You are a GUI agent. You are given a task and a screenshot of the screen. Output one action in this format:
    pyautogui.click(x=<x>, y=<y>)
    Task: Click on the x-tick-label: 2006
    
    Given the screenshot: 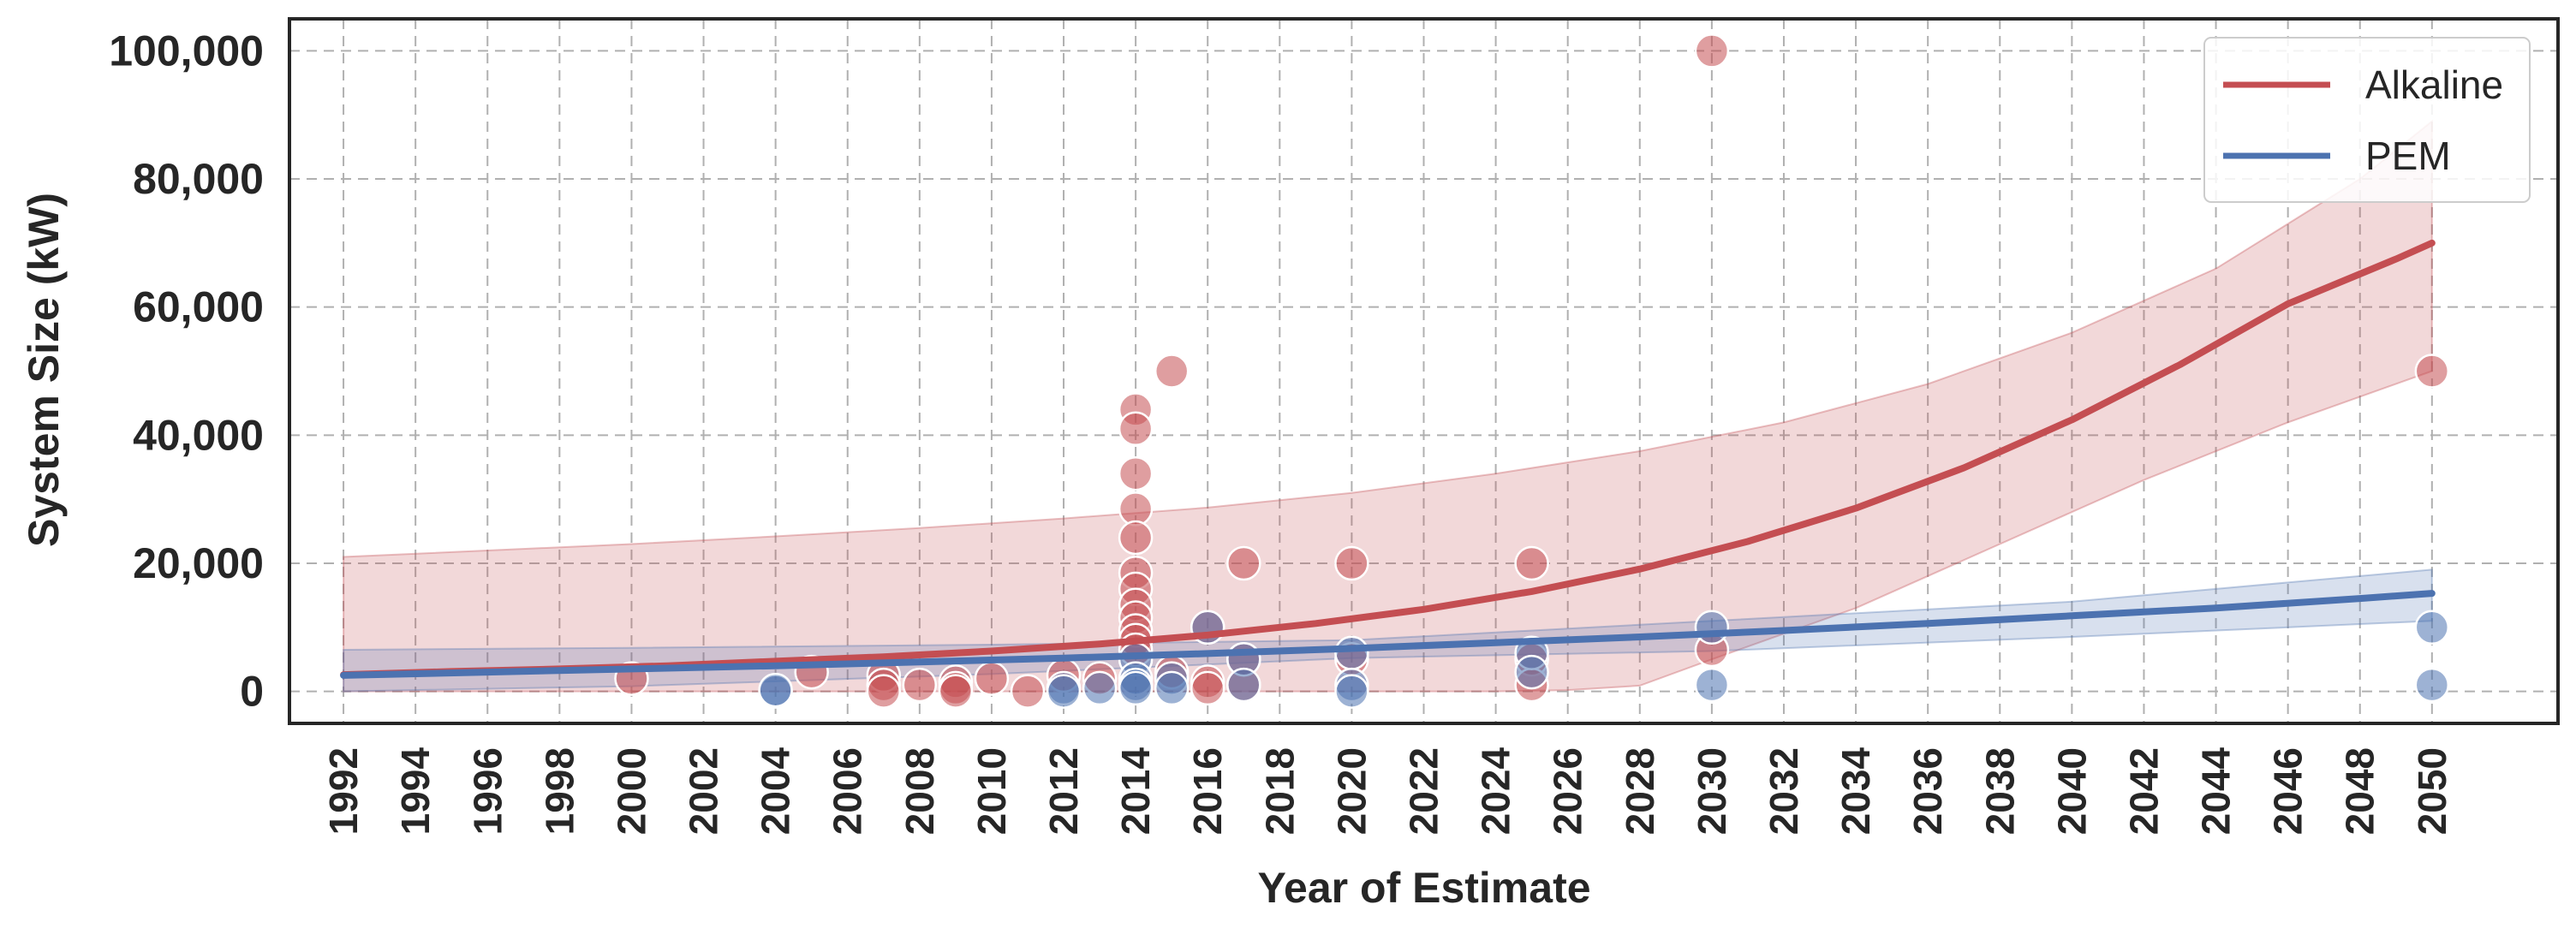 What is the action you would take?
    pyautogui.click(x=848, y=791)
    